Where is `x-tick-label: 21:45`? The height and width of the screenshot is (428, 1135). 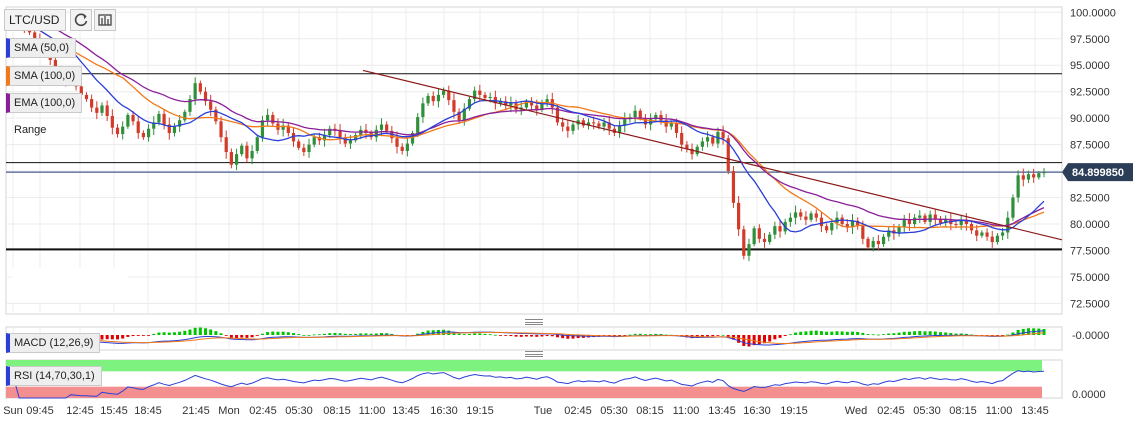 x-tick-label: 21:45 is located at coordinates (196, 411).